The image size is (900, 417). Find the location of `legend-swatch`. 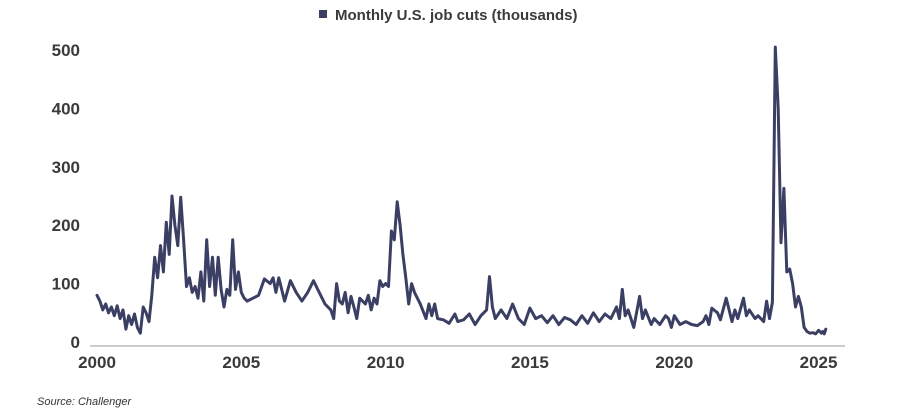

legend-swatch is located at coordinates (323, 14).